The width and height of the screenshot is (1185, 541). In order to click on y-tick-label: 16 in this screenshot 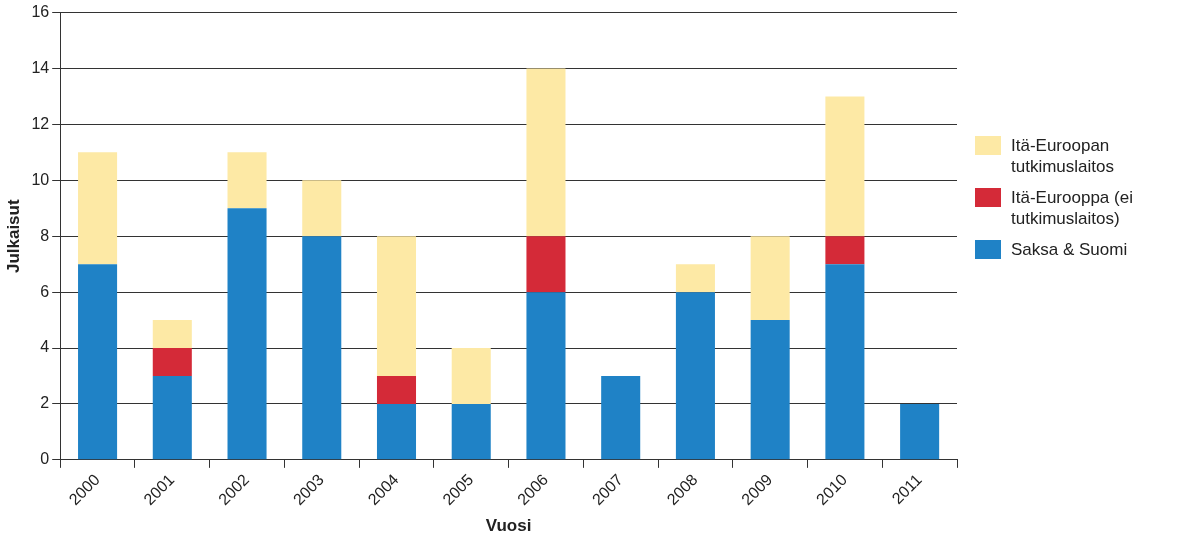, I will do `click(40, 12)`.